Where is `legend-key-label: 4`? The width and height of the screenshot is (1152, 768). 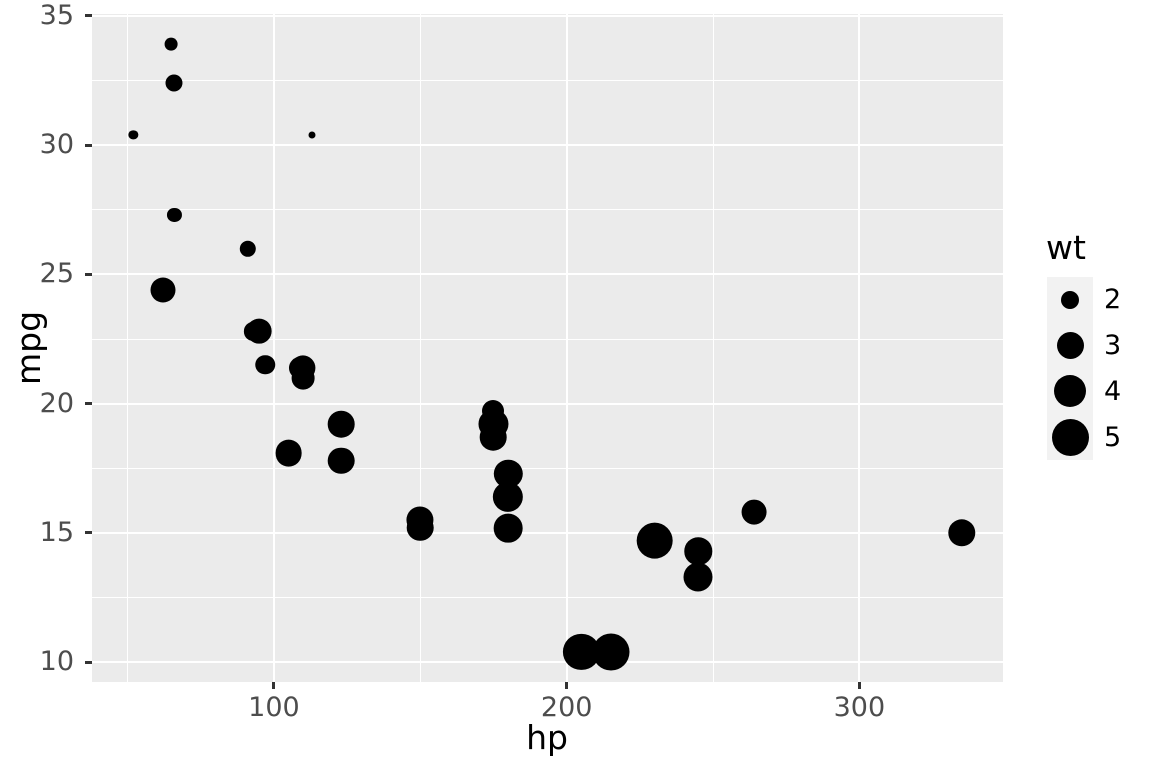
legend-key-label: 4 is located at coordinates (1113, 391).